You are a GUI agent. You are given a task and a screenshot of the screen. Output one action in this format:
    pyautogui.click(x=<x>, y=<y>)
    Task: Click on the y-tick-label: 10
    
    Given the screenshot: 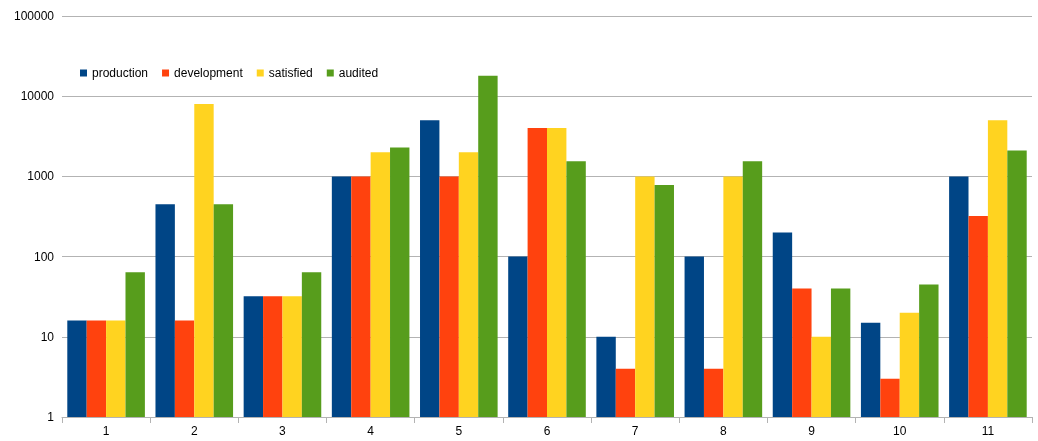 What is the action you would take?
    pyautogui.click(x=47, y=336)
    